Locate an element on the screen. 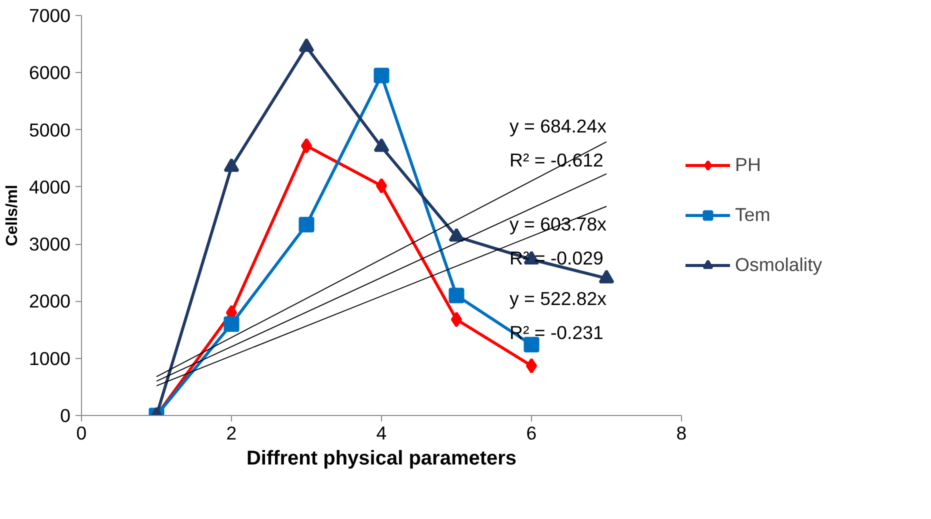 The width and height of the screenshot is (931, 519). y-tick-label: 1000 is located at coordinates (49, 358).